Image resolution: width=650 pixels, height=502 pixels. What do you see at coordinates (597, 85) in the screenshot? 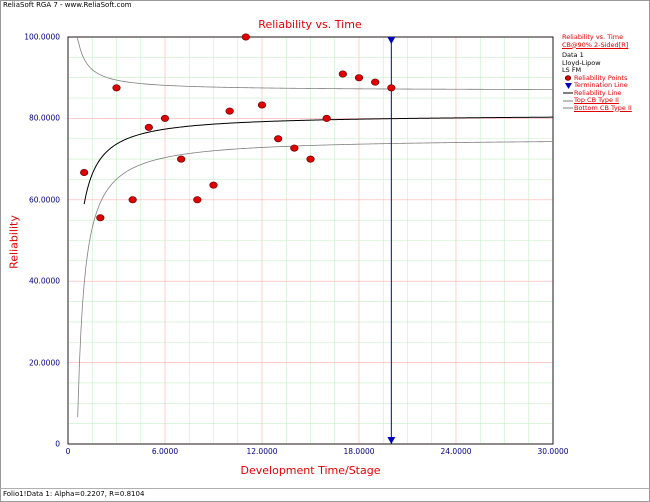
I see `legend-item-termination-line: Termination Line` at bounding box center [597, 85].